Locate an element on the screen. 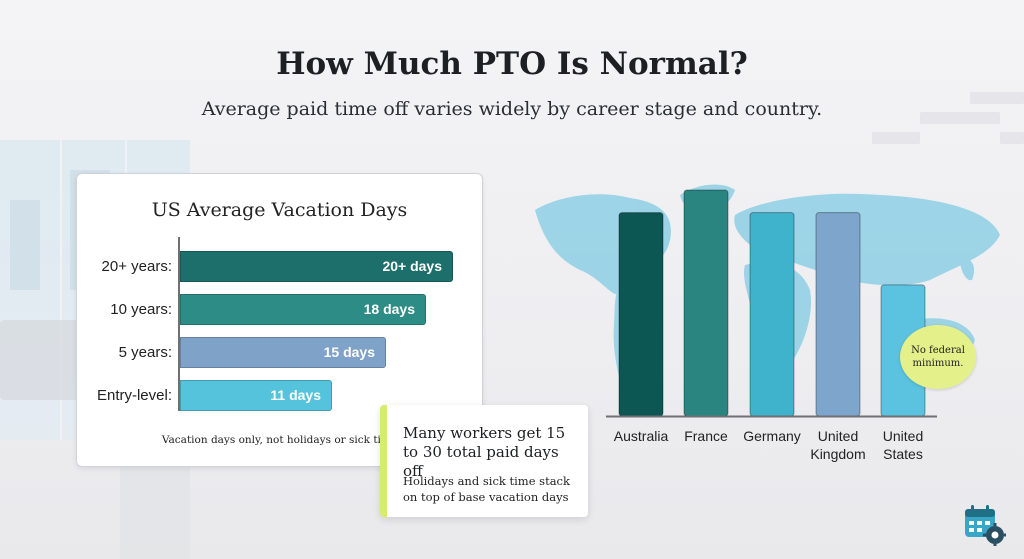  us-bar-value-label: 15 days is located at coordinates (349, 352).